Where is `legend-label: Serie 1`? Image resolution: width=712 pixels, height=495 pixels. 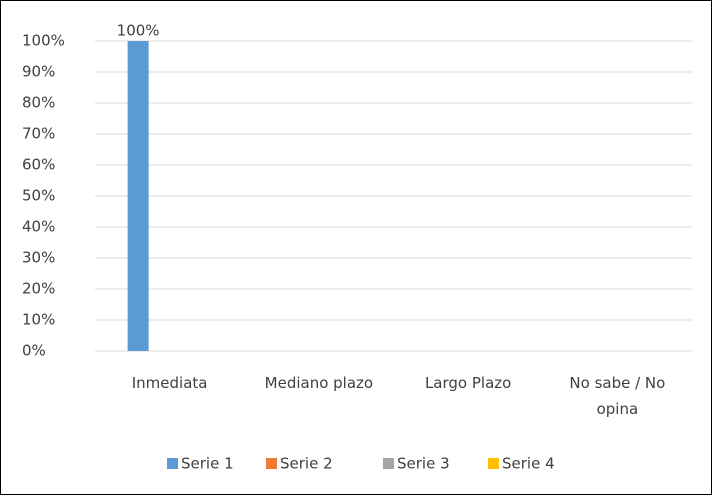
legend-label: Serie 1 is located at coordinates (207, 464).